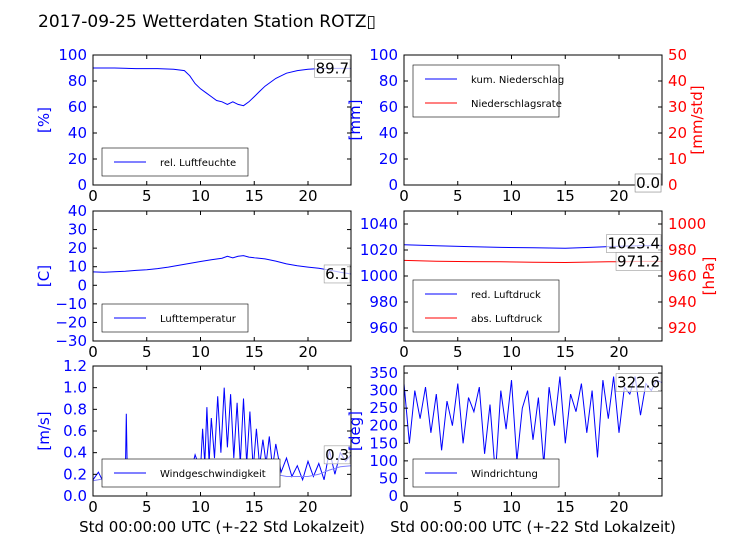  What do you see at coordinates (198, 163) in the screenshot?
I see `legend-label: rel. Luftfeuchte` at bounding box center [198, 163].